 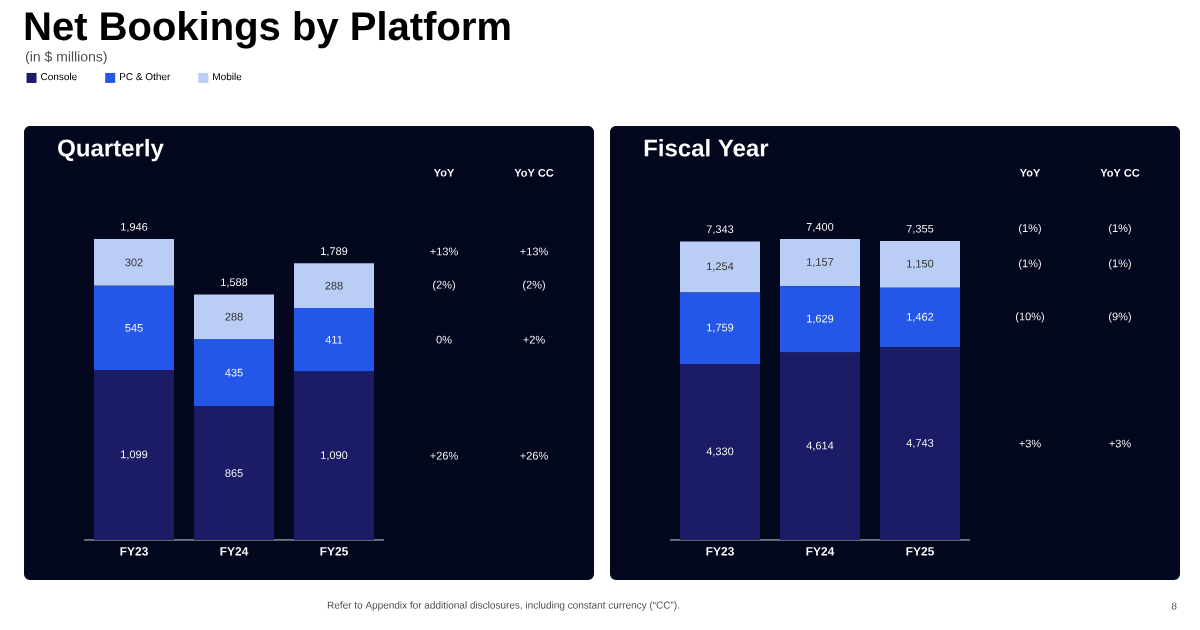 What do you see at coordinates (706, 147) in the screenshot?
I see `chart-title: Fiscal Year` at bounding box center [706, 147].